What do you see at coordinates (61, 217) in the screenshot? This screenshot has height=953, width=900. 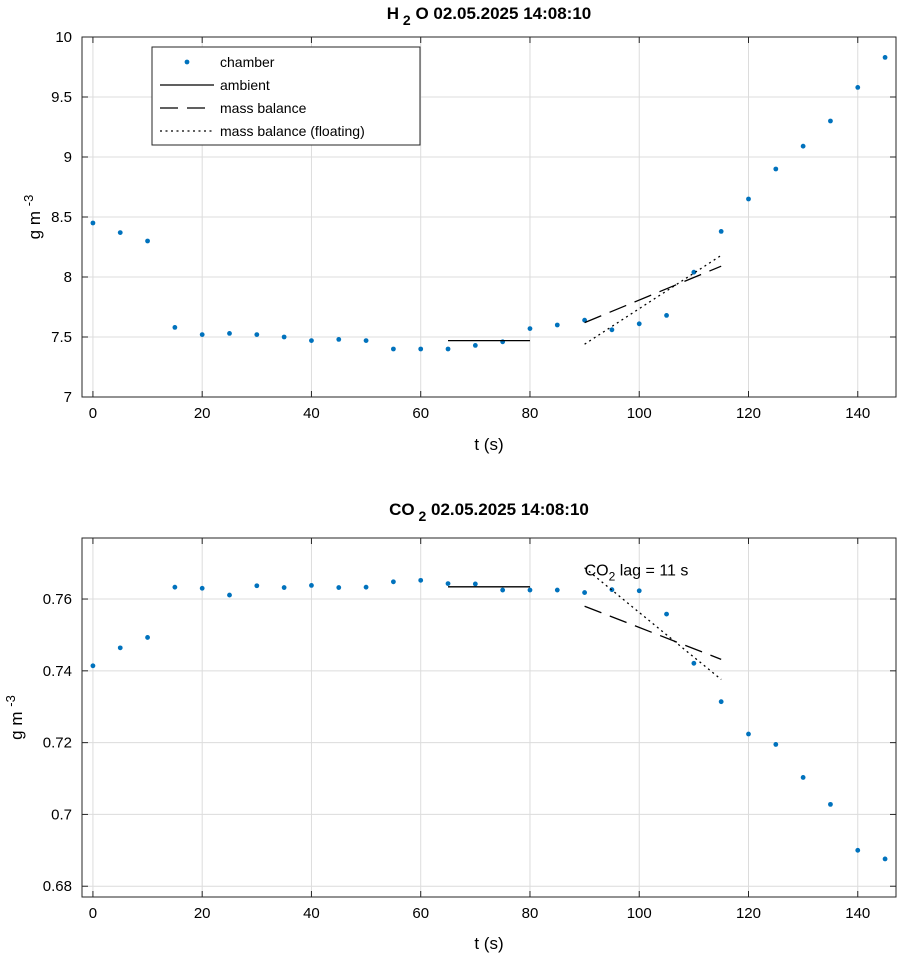 I see `y-tick-label: 8.5` at bounding box center [61, 217].